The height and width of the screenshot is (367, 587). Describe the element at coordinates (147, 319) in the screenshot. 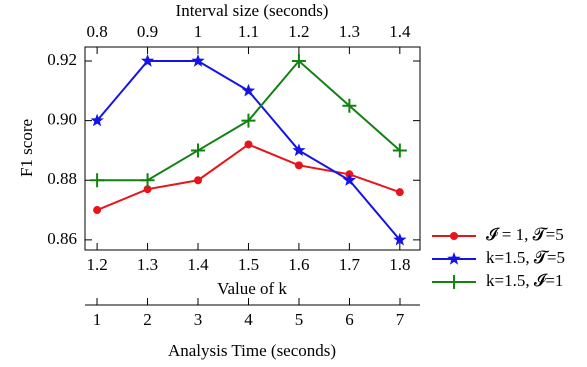

I see `bottom-tick-label: 2` at that location.